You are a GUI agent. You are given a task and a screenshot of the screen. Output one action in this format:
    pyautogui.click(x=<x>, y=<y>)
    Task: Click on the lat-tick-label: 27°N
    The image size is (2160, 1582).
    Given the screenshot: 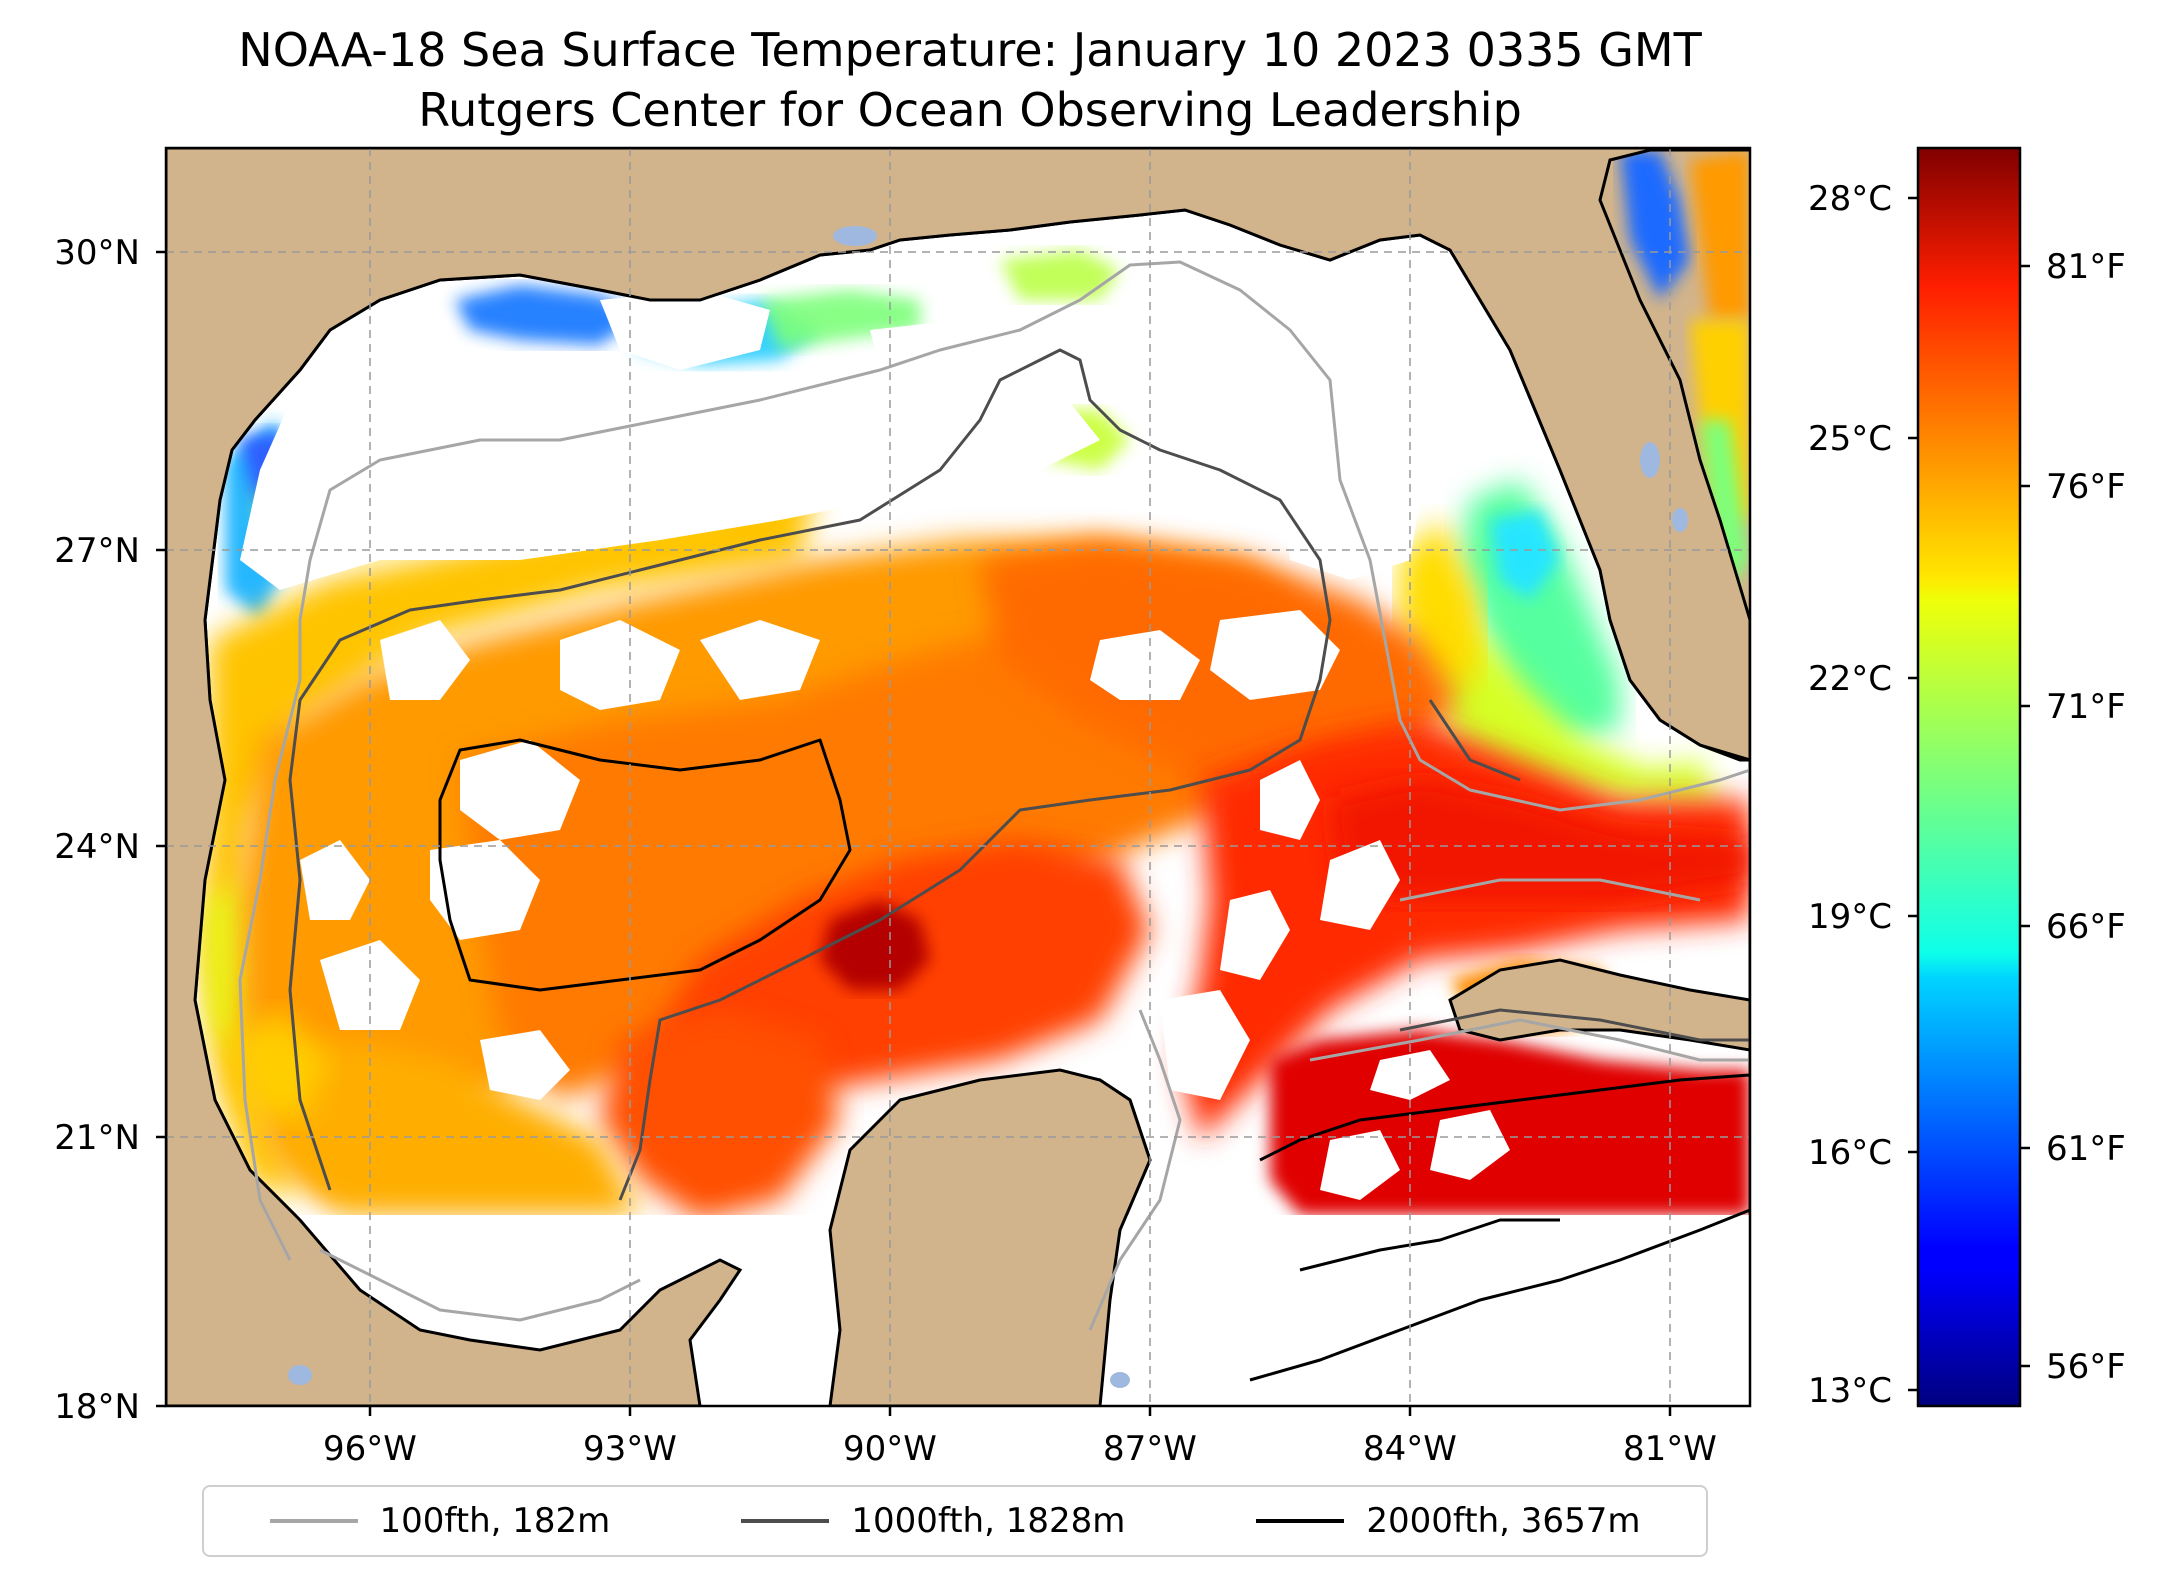 What is the action you would take?
    pyautogui.click(x=97, y=551)
    